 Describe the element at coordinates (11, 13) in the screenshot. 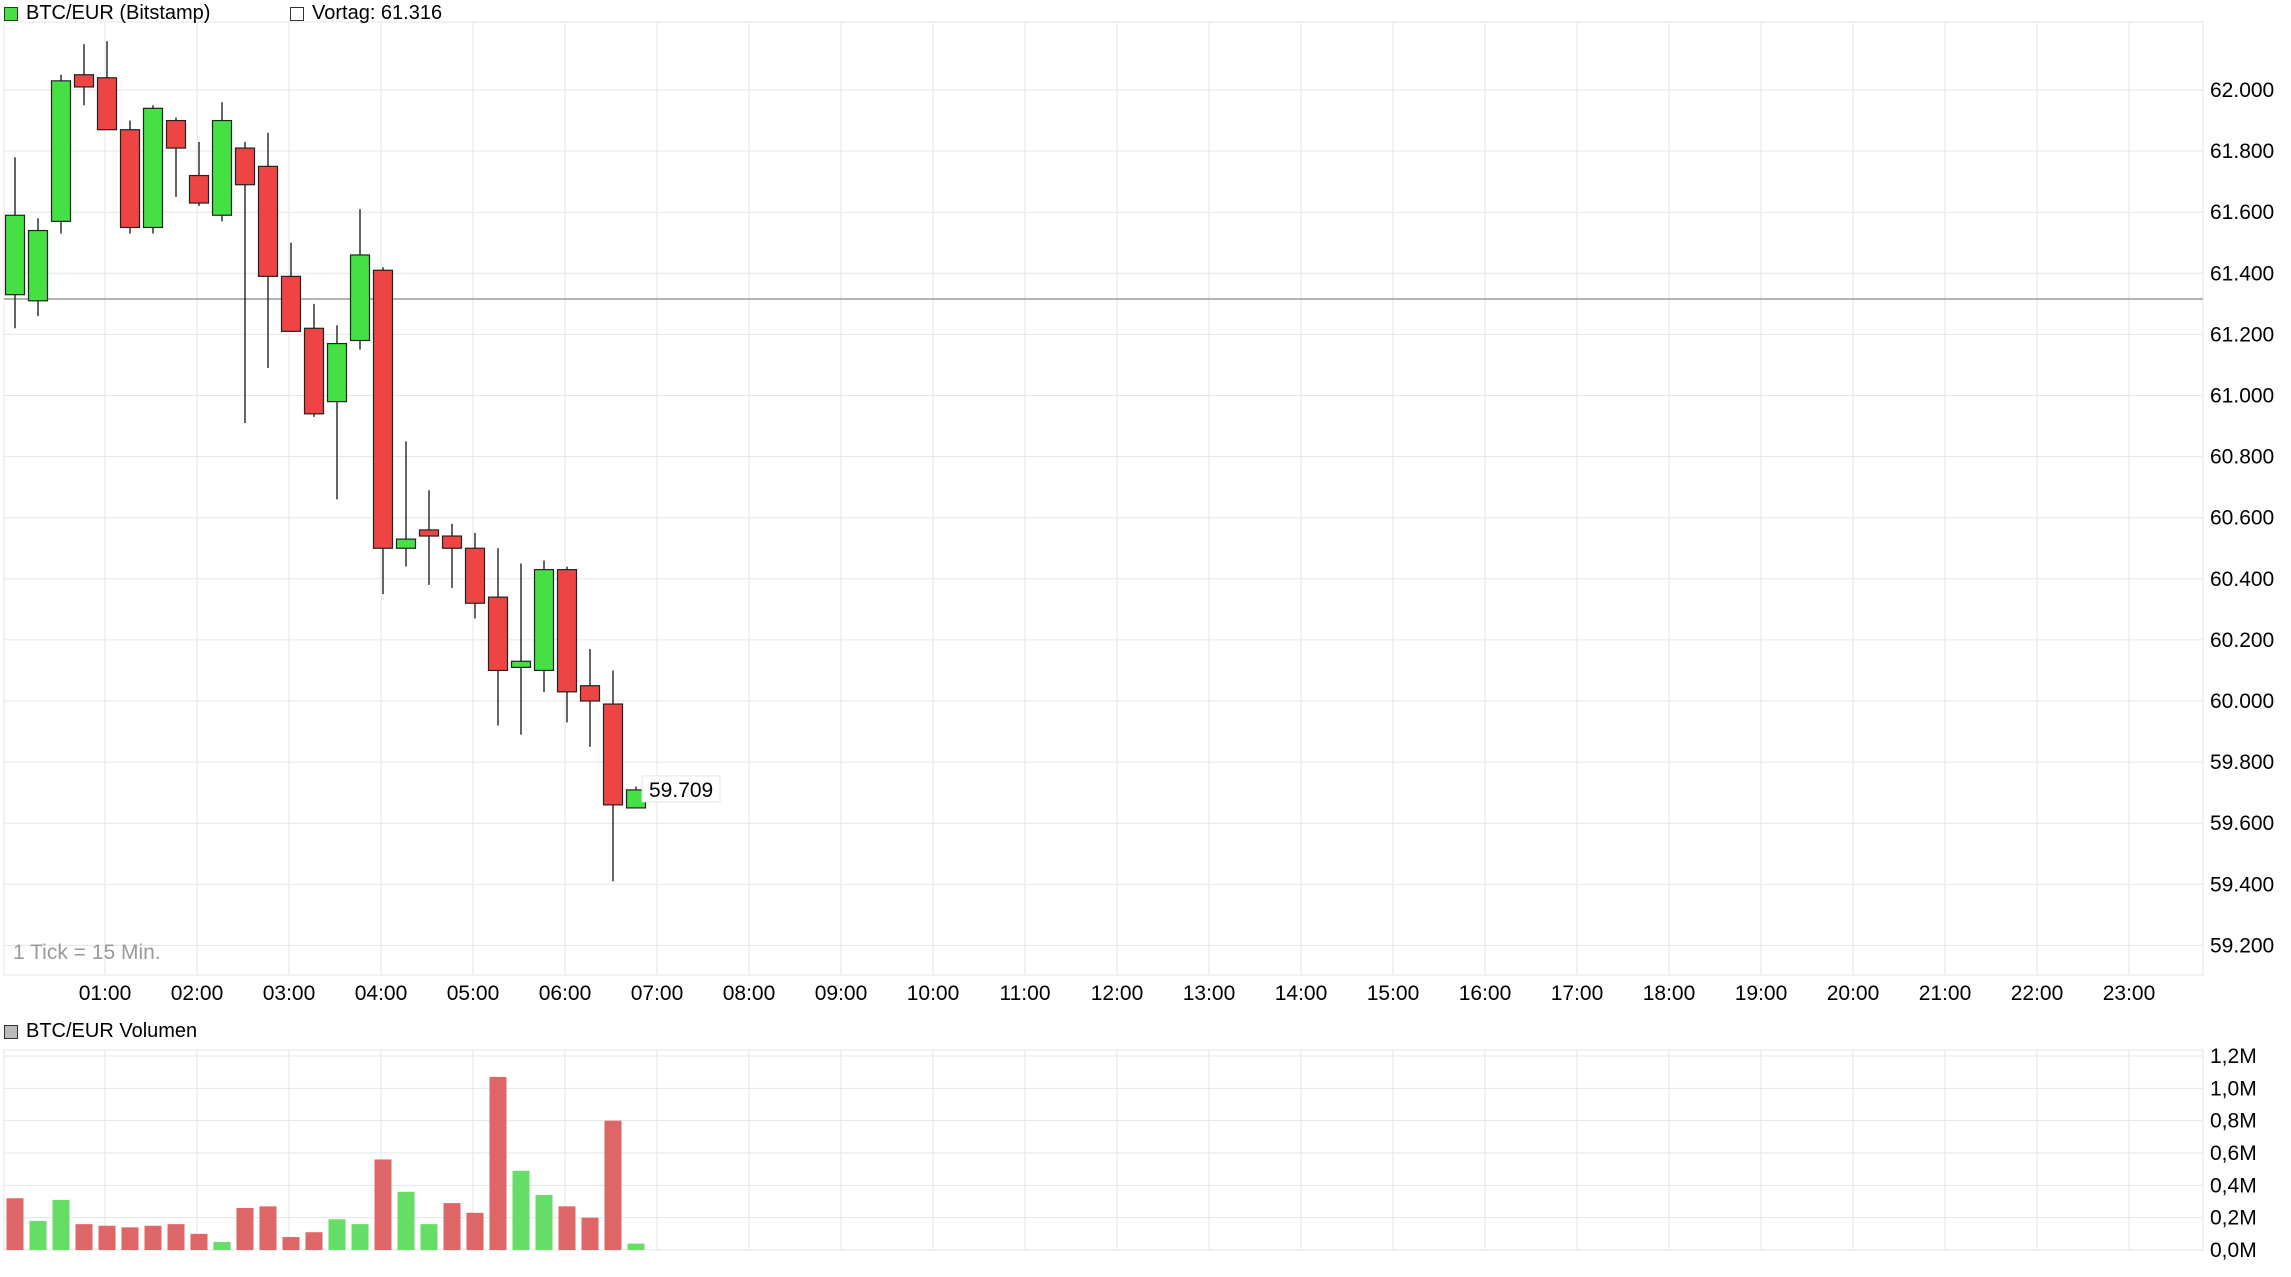

I see `price-legend-swatch` at that location.